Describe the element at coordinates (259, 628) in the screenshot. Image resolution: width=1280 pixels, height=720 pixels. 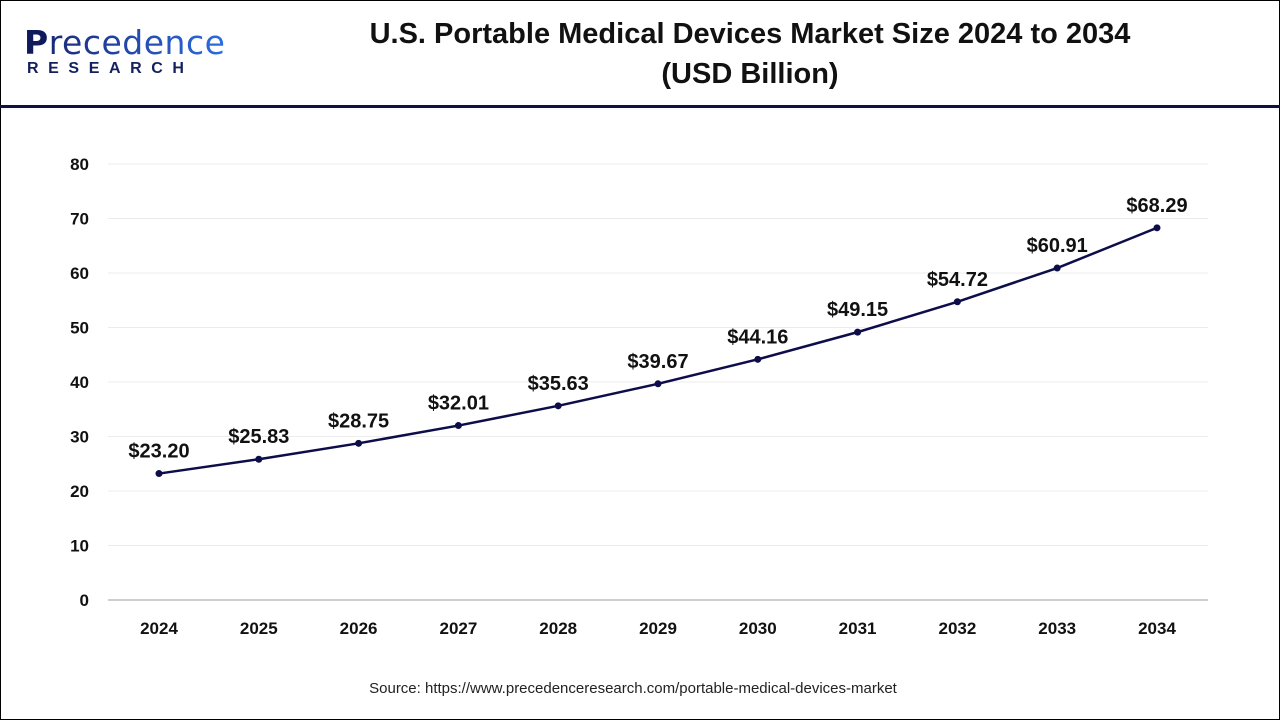
I see `x-tick-label: 2025` at that location.